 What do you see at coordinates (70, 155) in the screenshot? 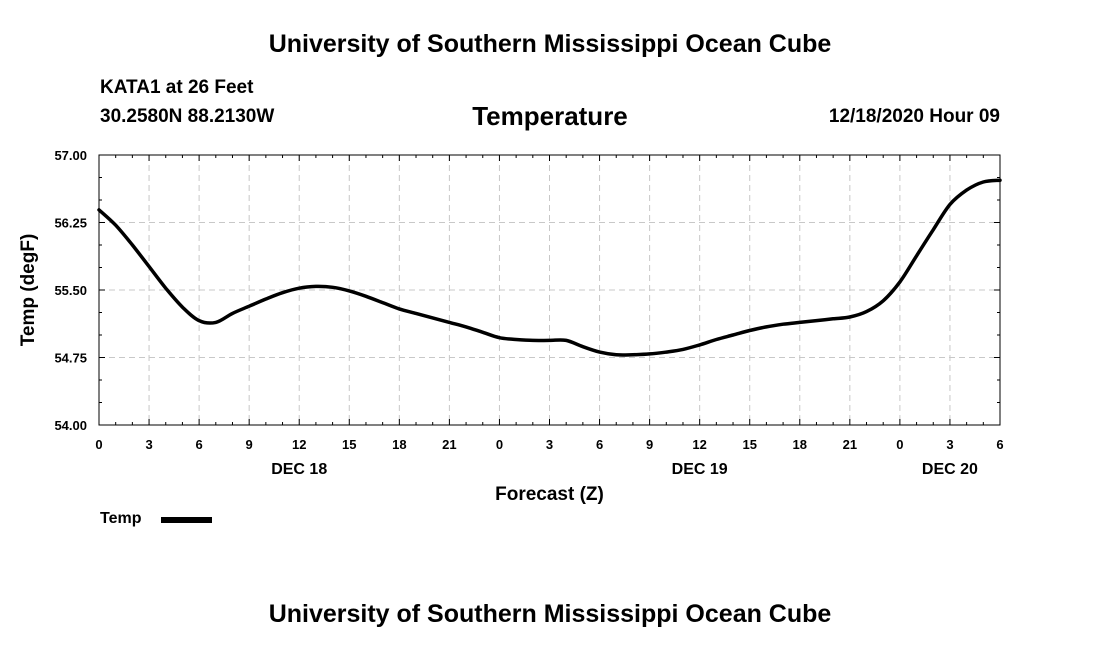
I see `y-tick-label: 57.00` at bounding box center [70, 155].